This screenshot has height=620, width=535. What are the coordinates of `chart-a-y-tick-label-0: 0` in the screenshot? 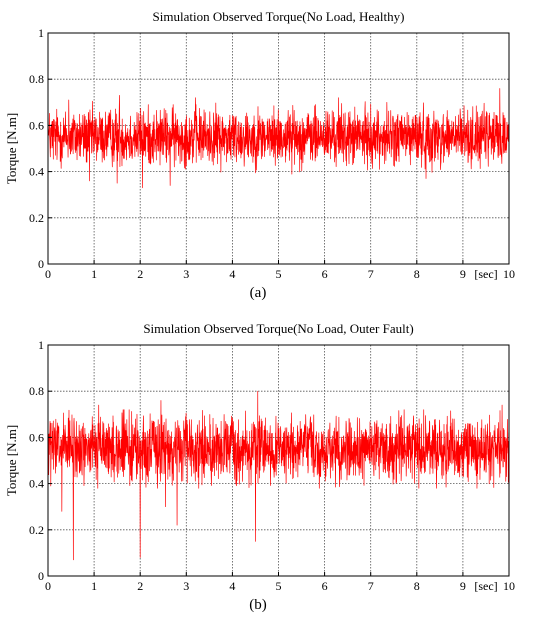 It's located at (41, 264).